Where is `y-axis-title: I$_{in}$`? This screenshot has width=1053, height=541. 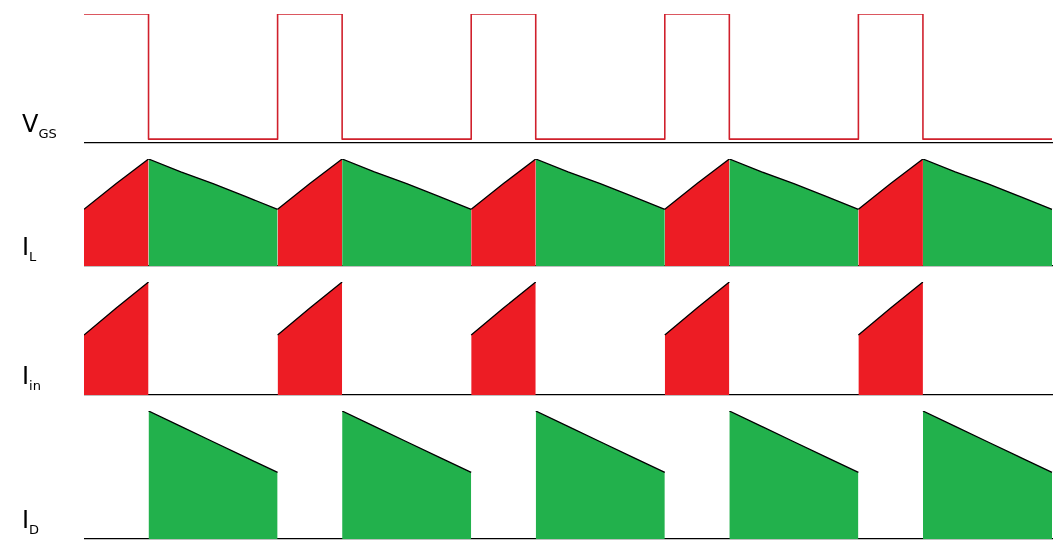
y-axis-title: I$_{in}$ is located at coordinates (31, 378).